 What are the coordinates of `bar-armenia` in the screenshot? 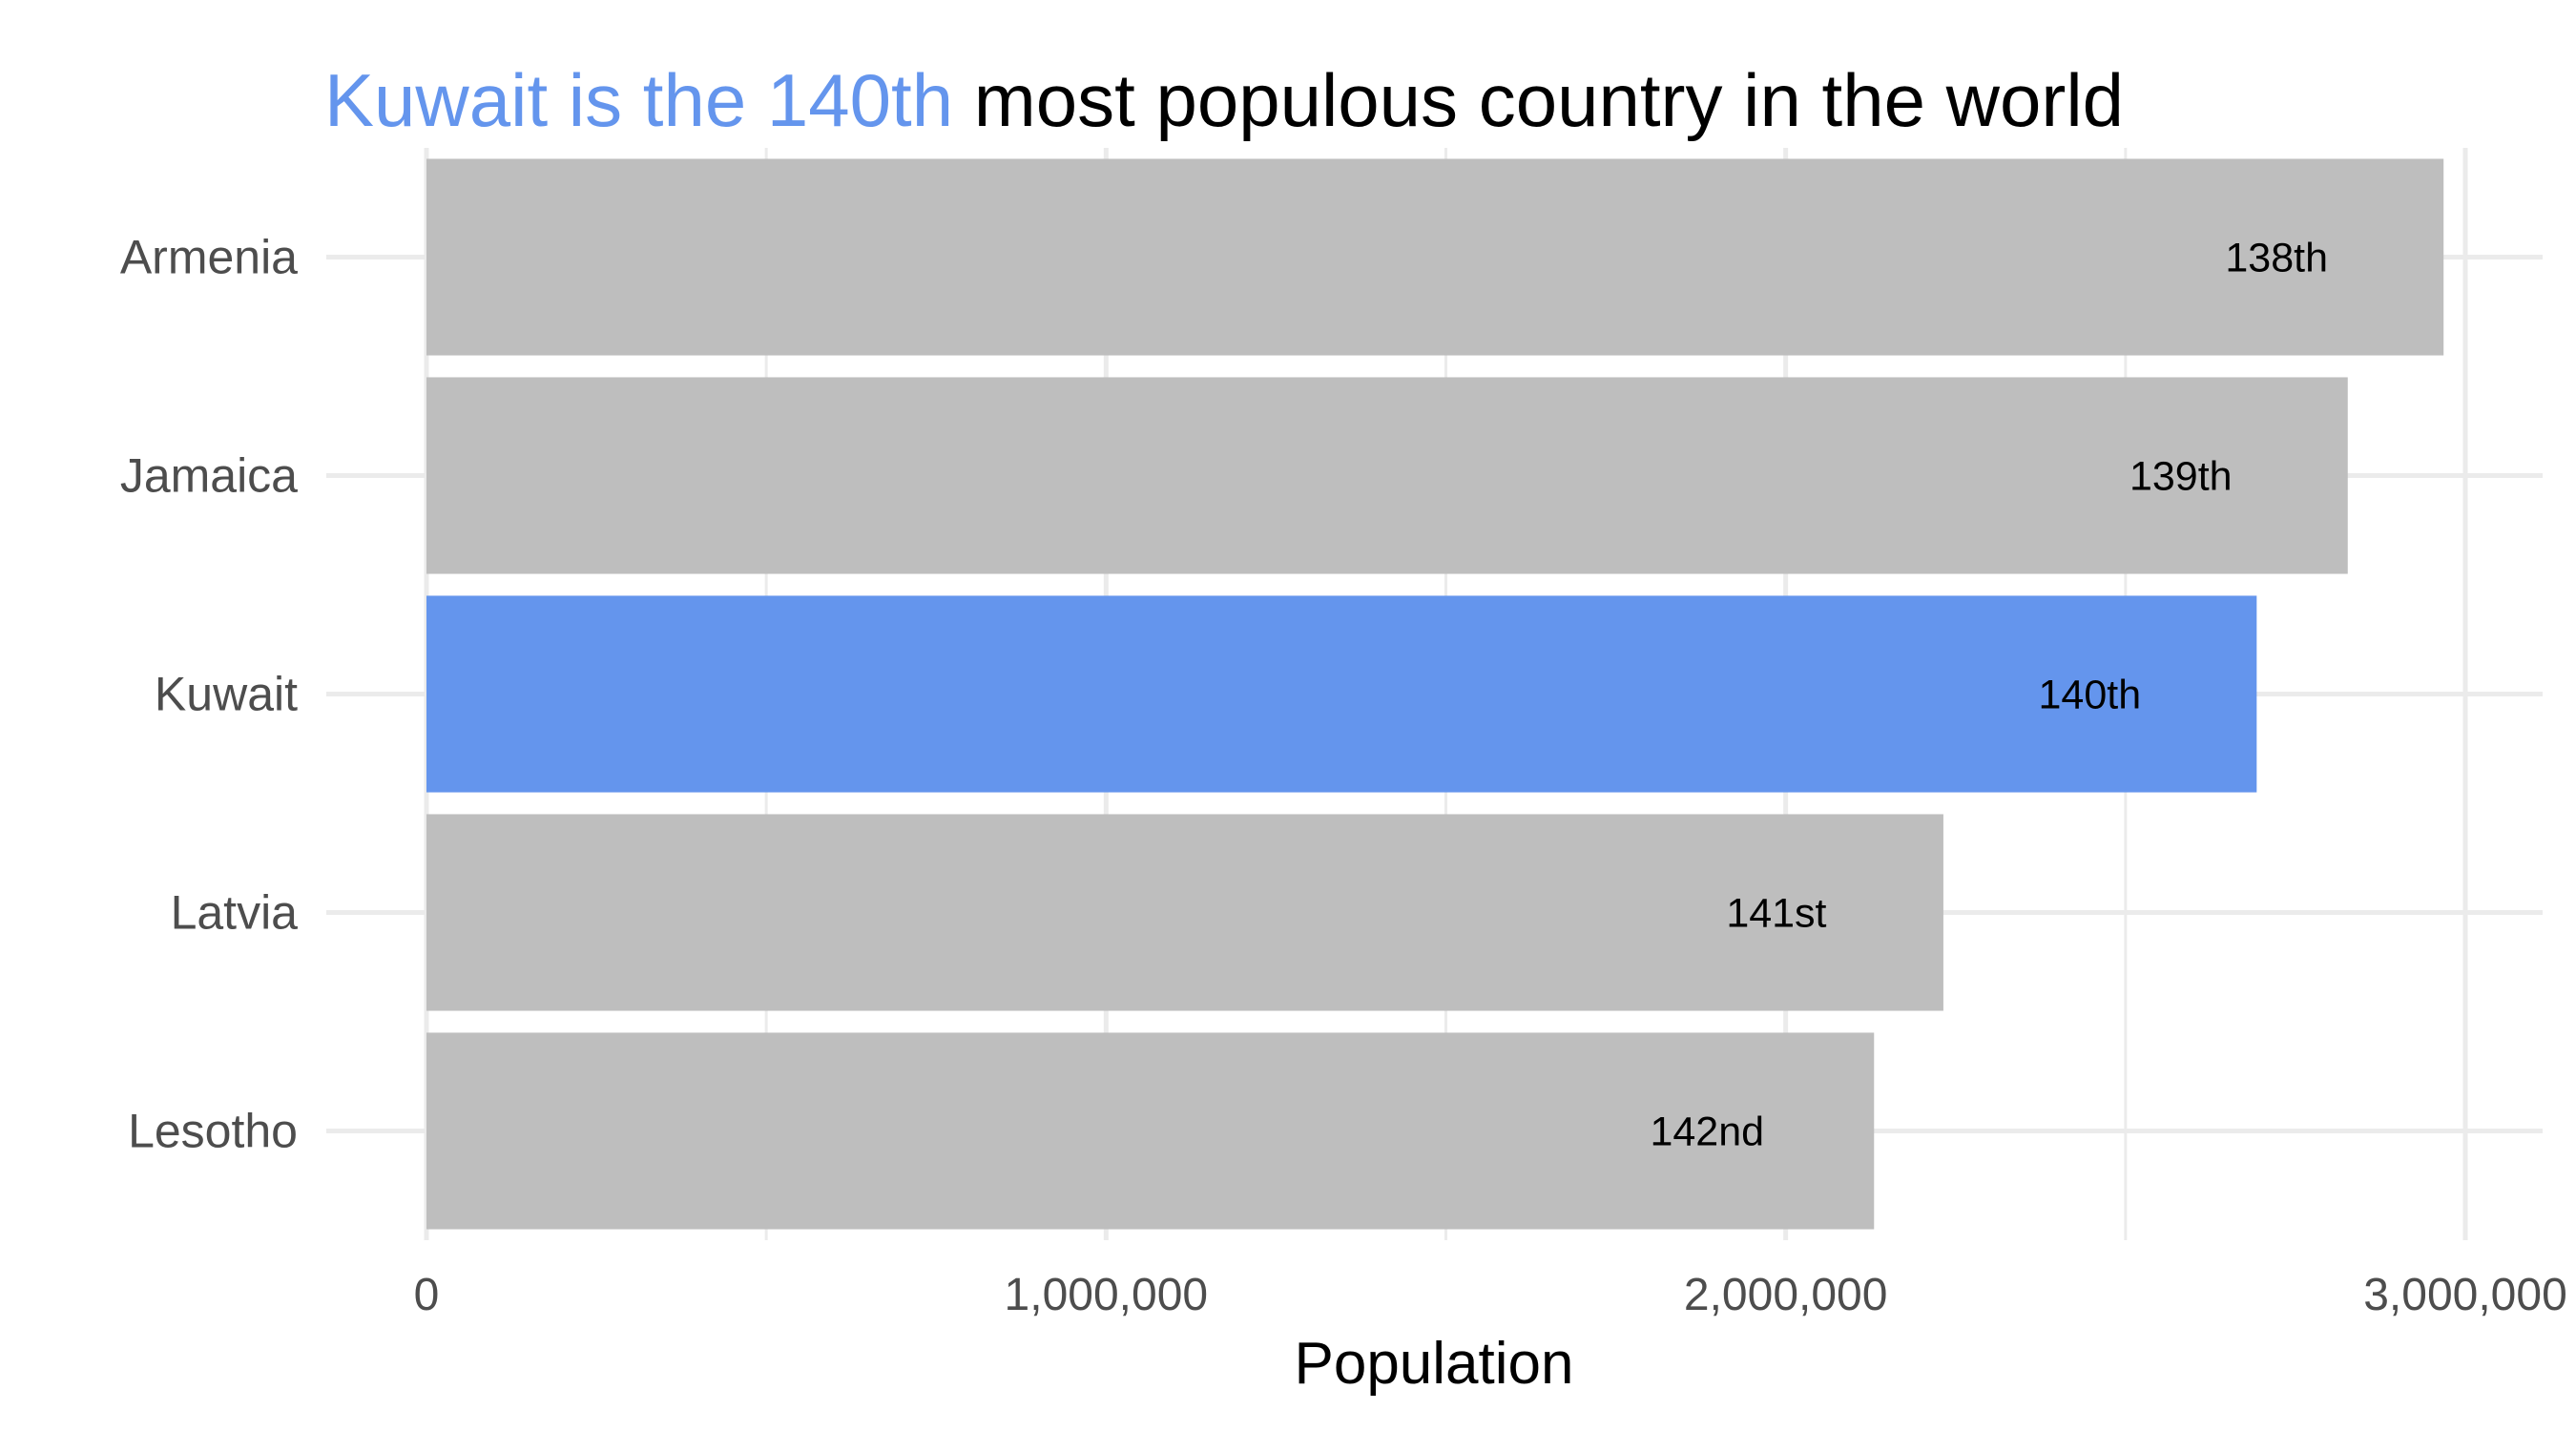 It's located at (1435, 257).